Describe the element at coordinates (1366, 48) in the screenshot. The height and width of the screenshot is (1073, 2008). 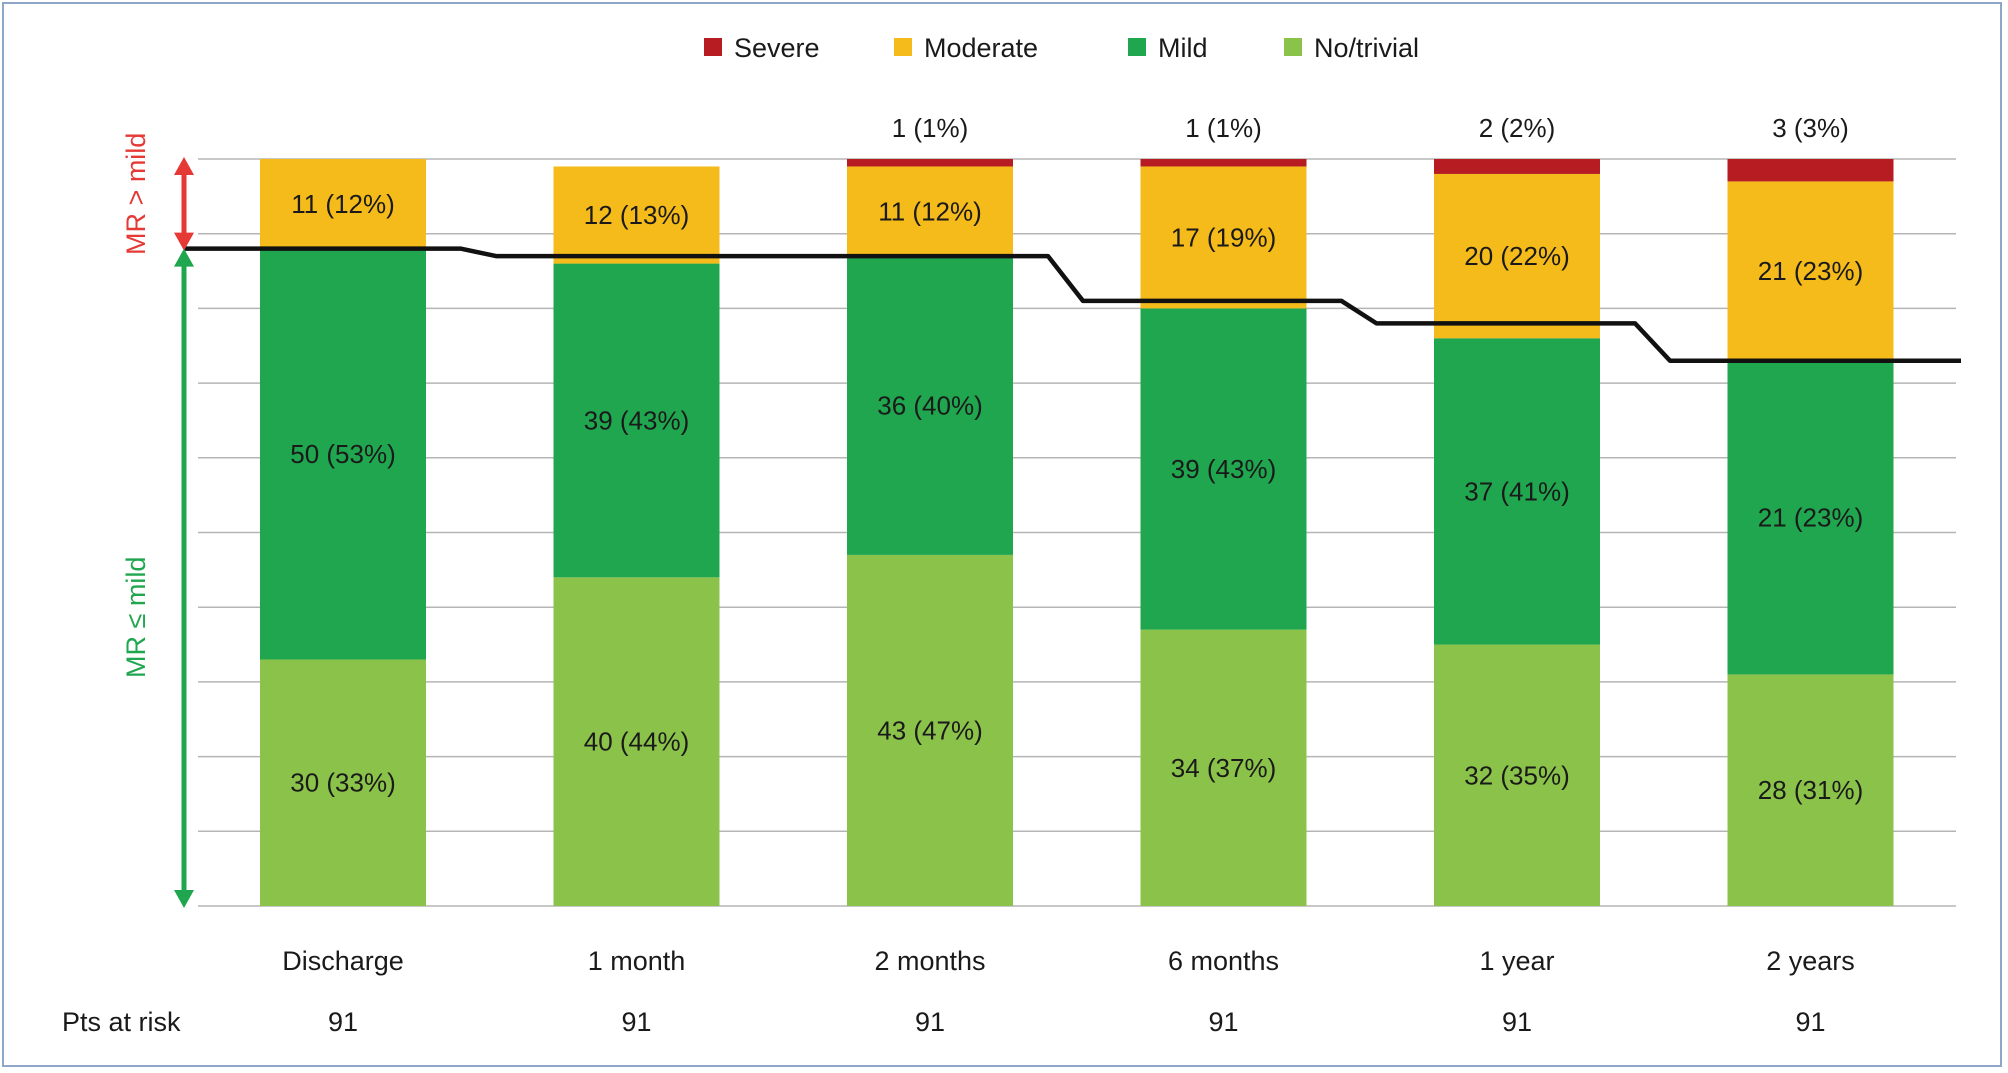
I see `legend-label-no-trivial: No/trivial` at that location.